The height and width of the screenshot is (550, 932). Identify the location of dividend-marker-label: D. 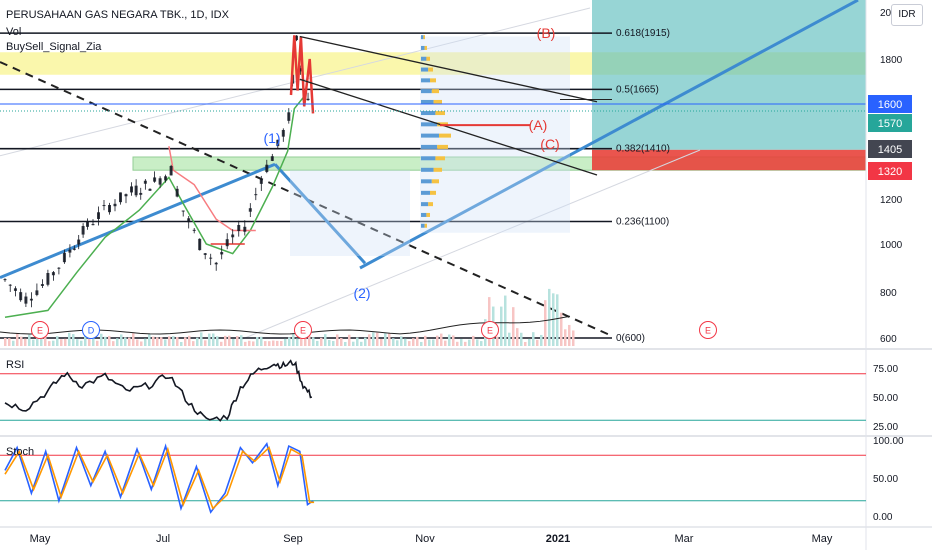
(91, 331).